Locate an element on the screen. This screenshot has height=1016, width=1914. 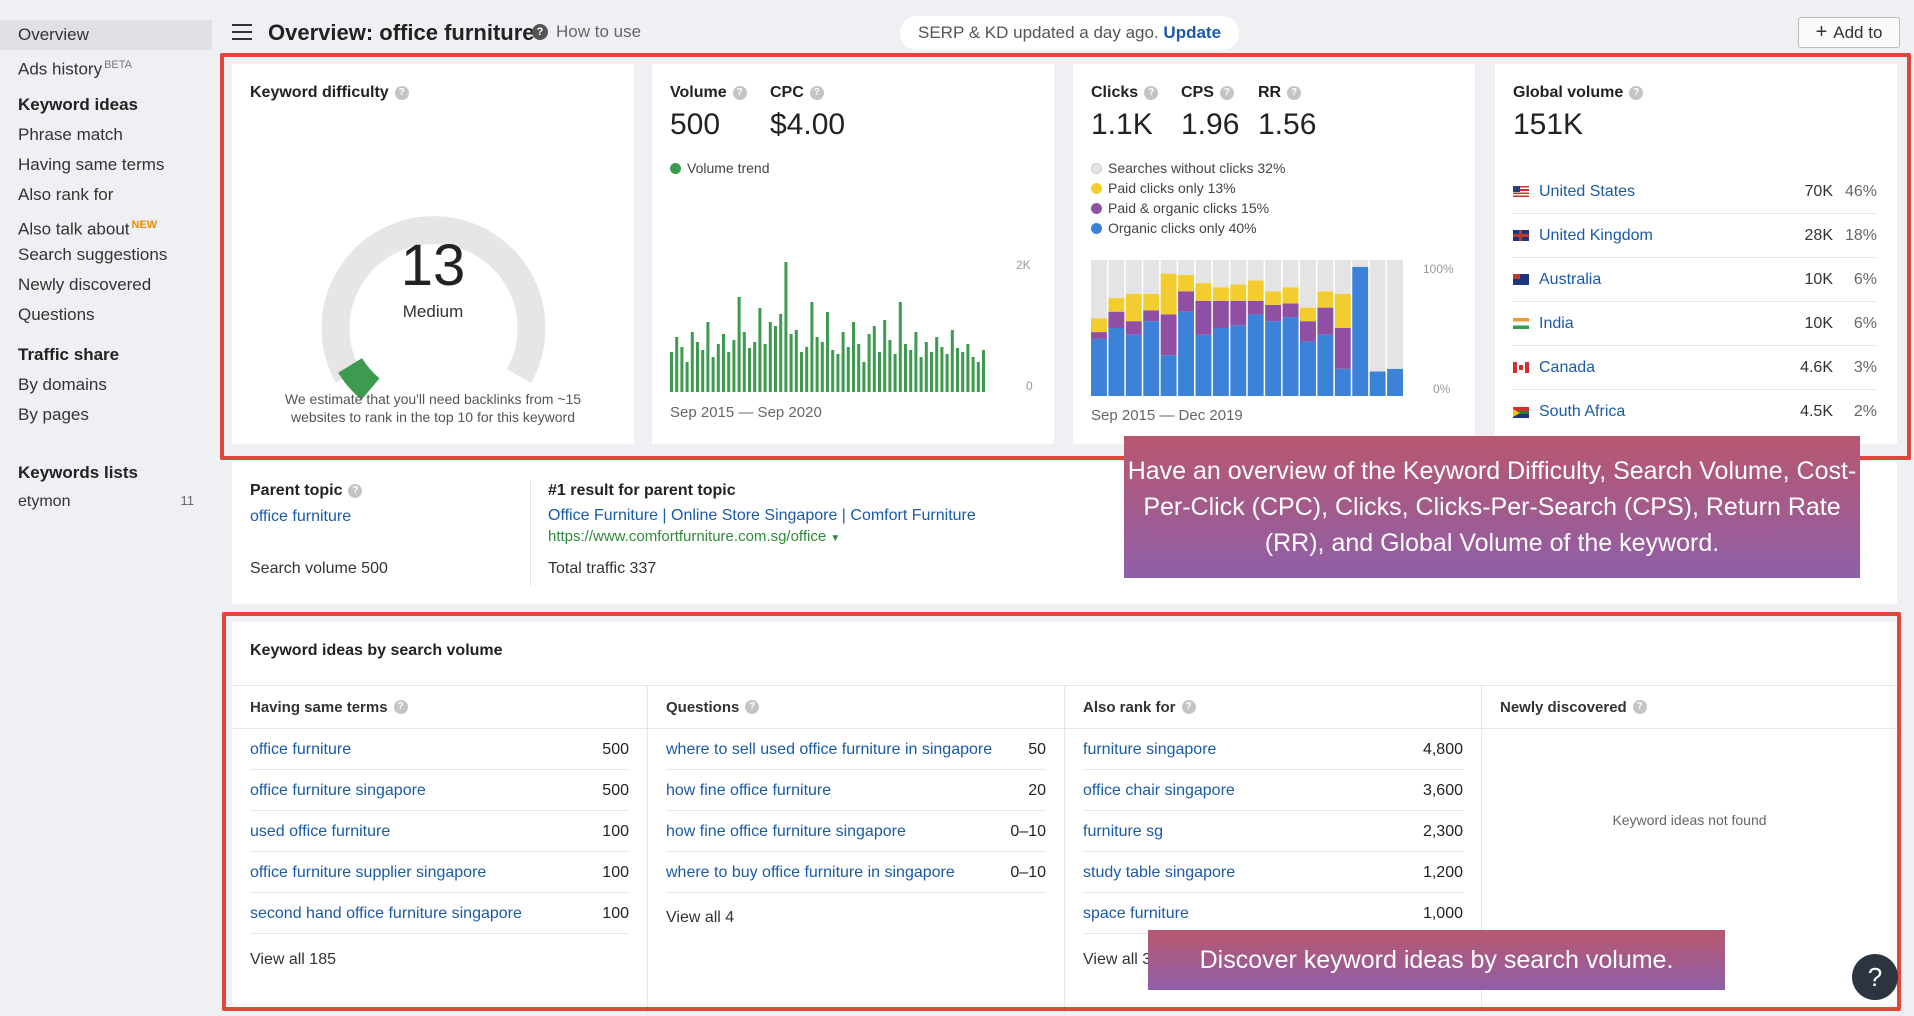
help-circle-icon: ? is located at coordinates (540, 32).